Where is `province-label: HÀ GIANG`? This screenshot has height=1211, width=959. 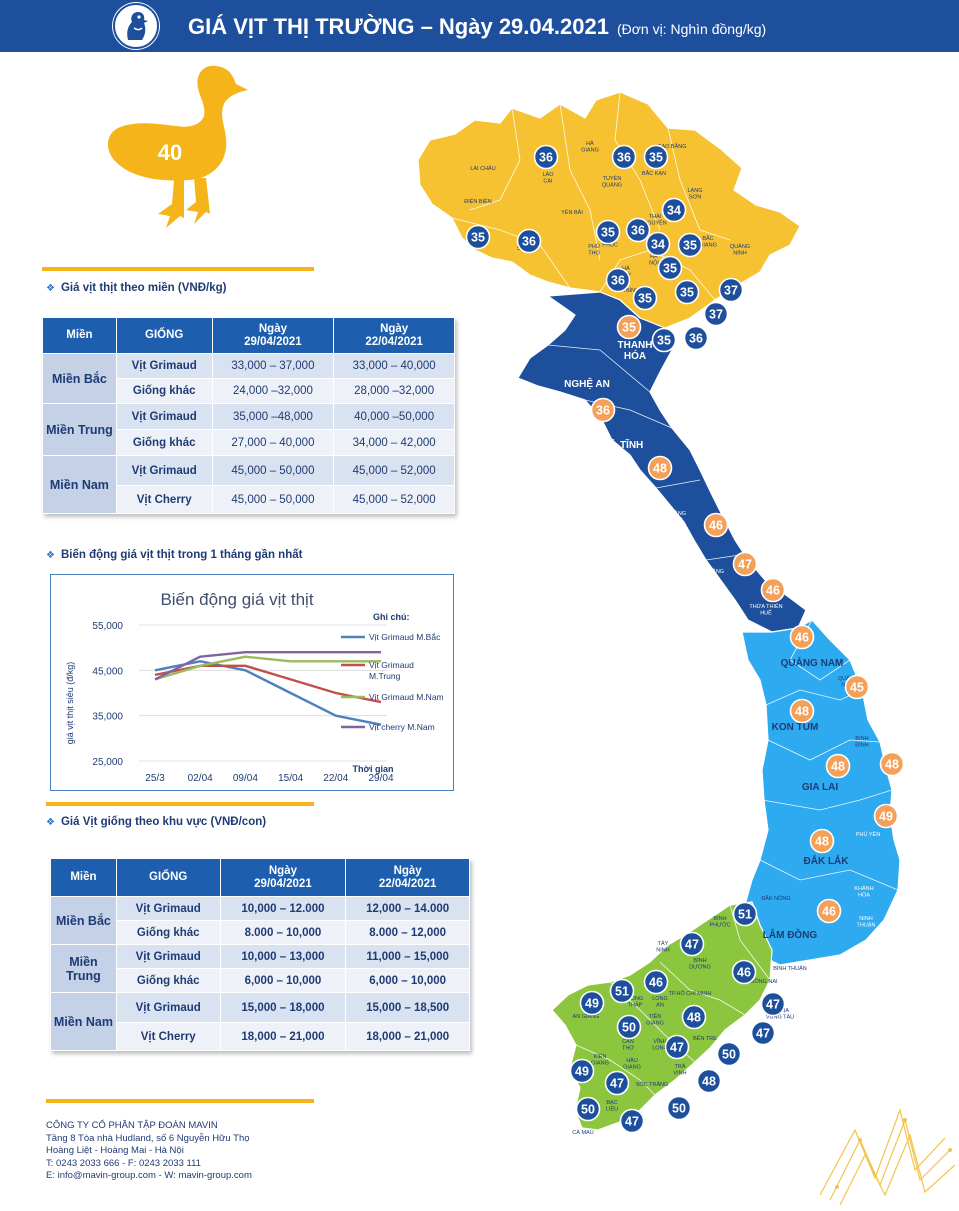 province-label: HÀ GIANG is located at coordinates (590, 147).